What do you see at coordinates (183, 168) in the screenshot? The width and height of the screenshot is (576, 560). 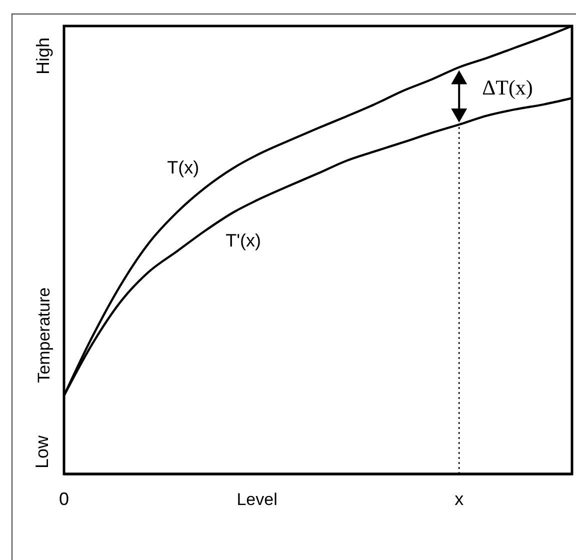 I see `series-label: T(x)` at bounding box center [183, 168].